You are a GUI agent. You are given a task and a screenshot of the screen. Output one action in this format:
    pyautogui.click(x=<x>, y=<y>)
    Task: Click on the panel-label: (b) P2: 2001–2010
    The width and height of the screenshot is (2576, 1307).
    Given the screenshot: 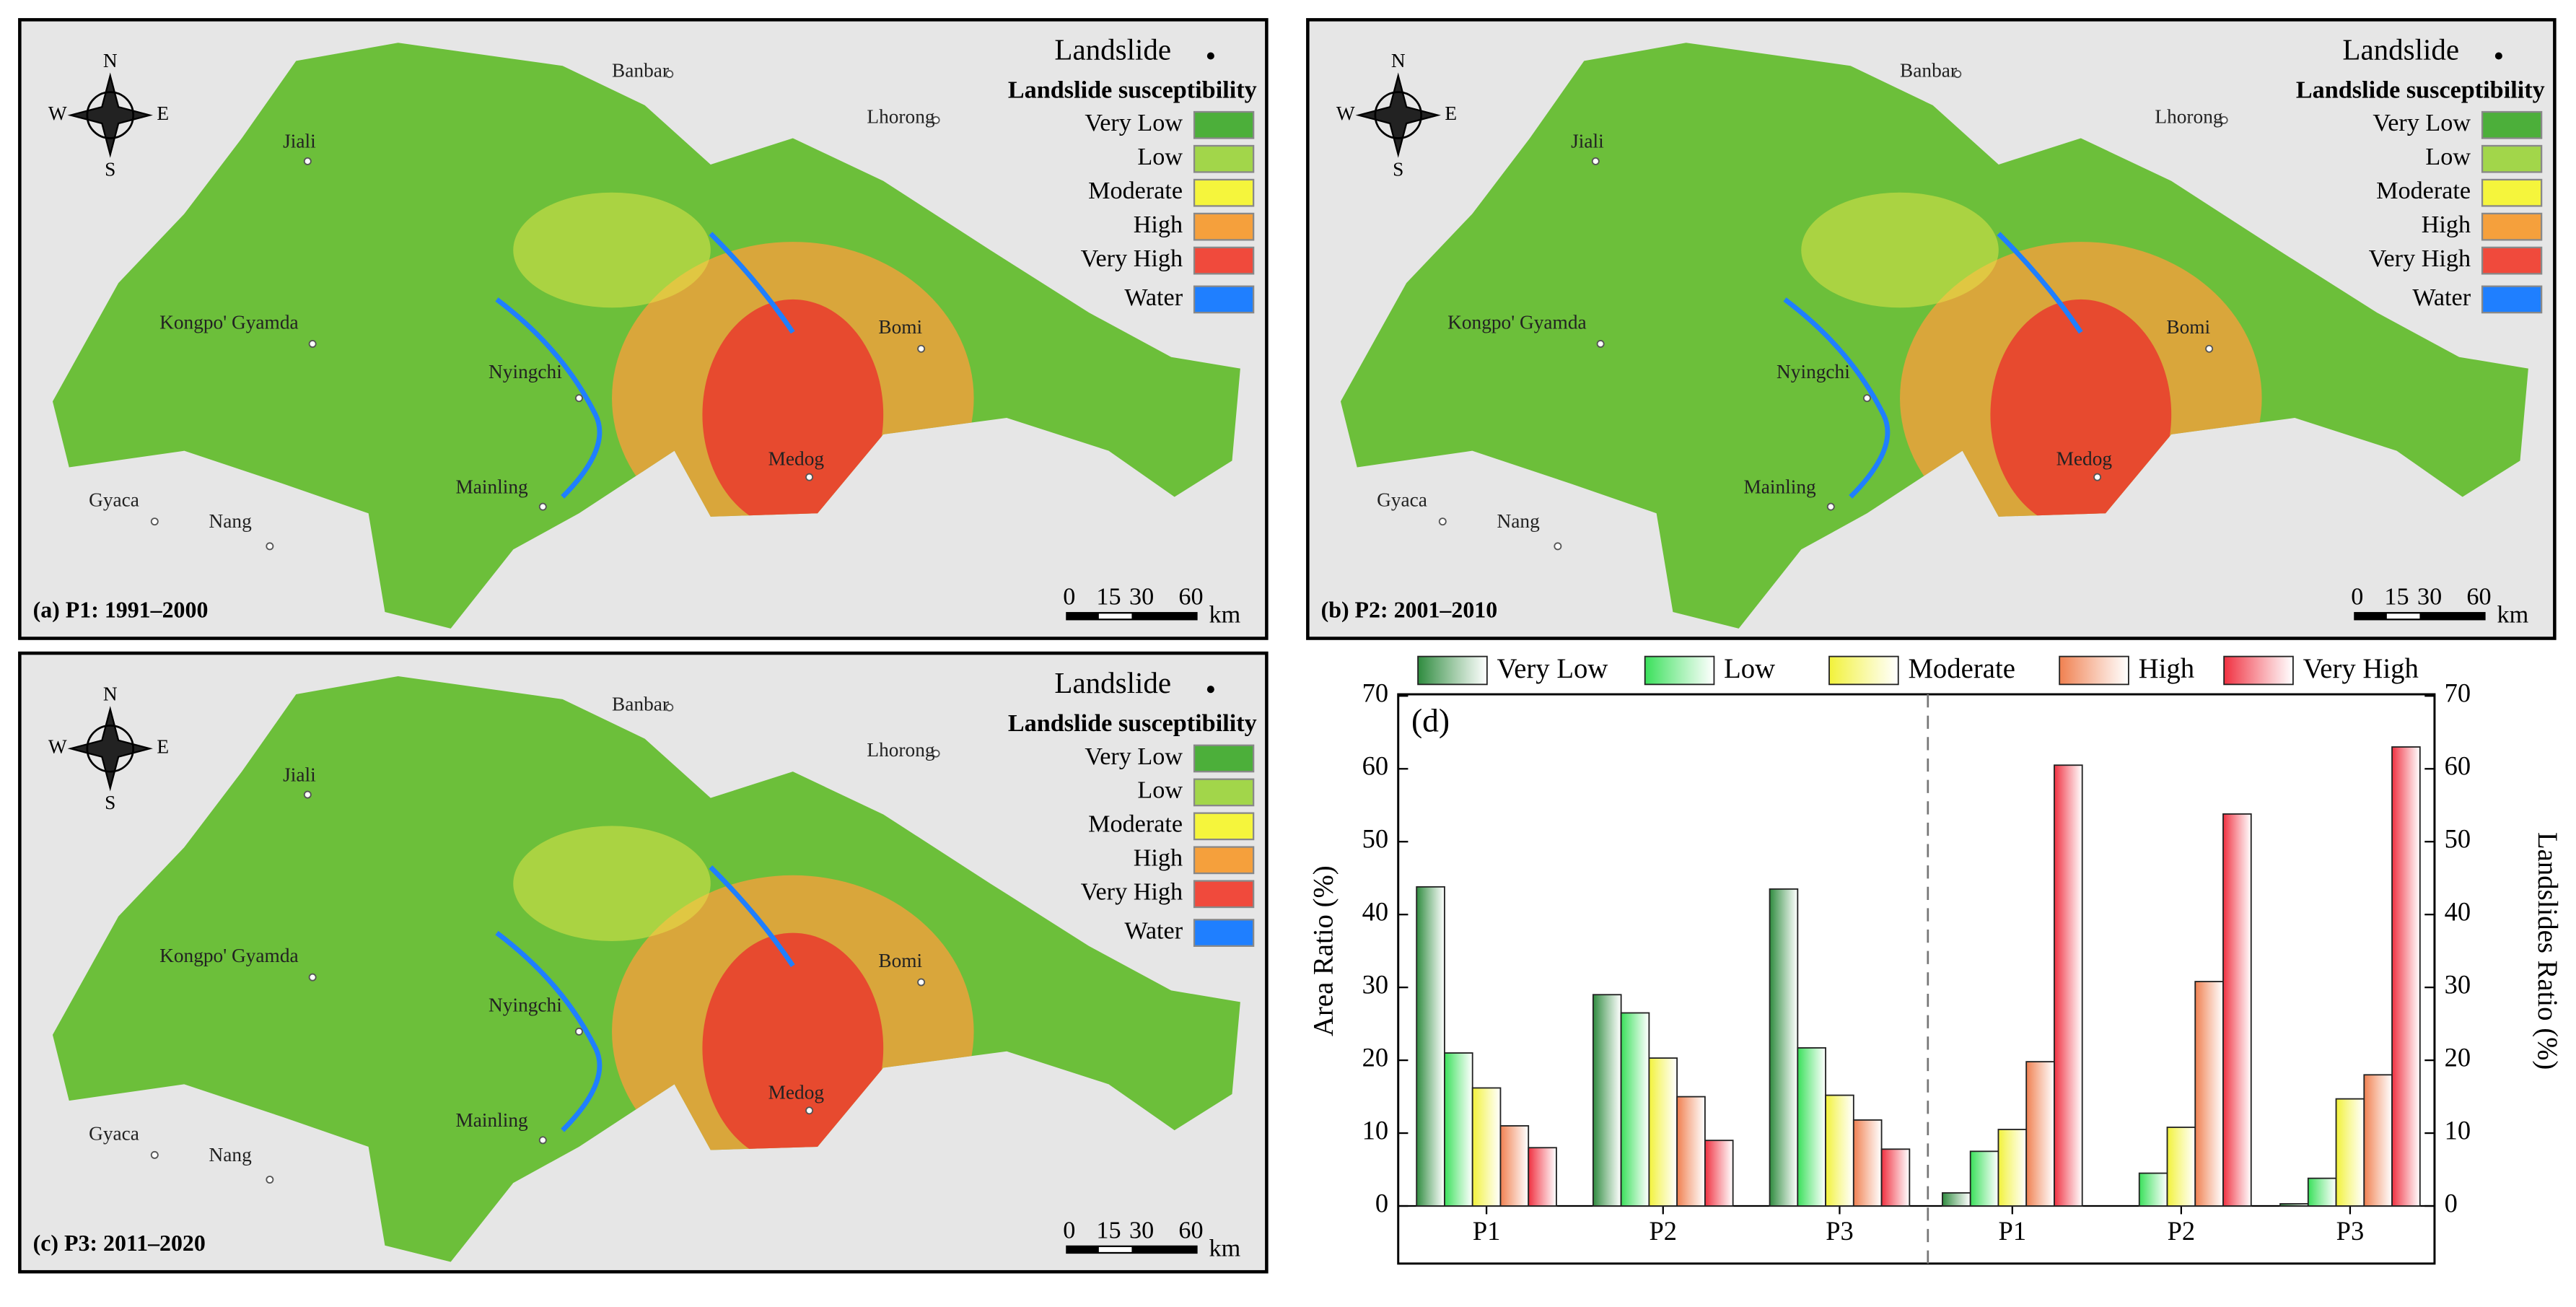 What is the action you would take?
    pyautogui.click(x=1409, y=609)
    